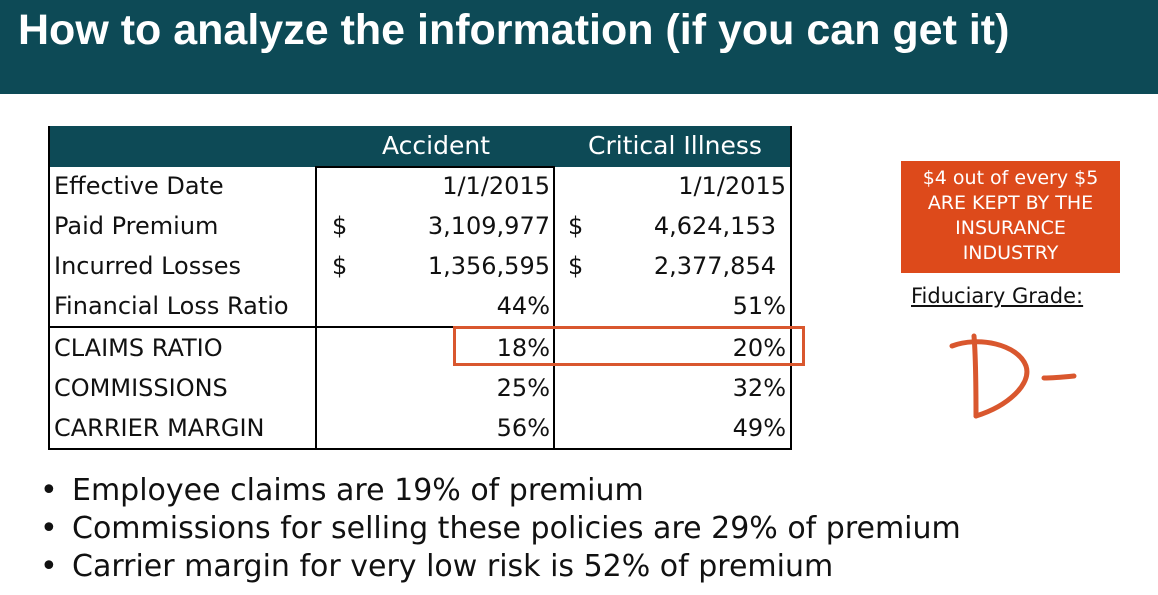 The height and width of the screenshot is (595, 1158). I want to click on table-border-left, so click(49, 288).